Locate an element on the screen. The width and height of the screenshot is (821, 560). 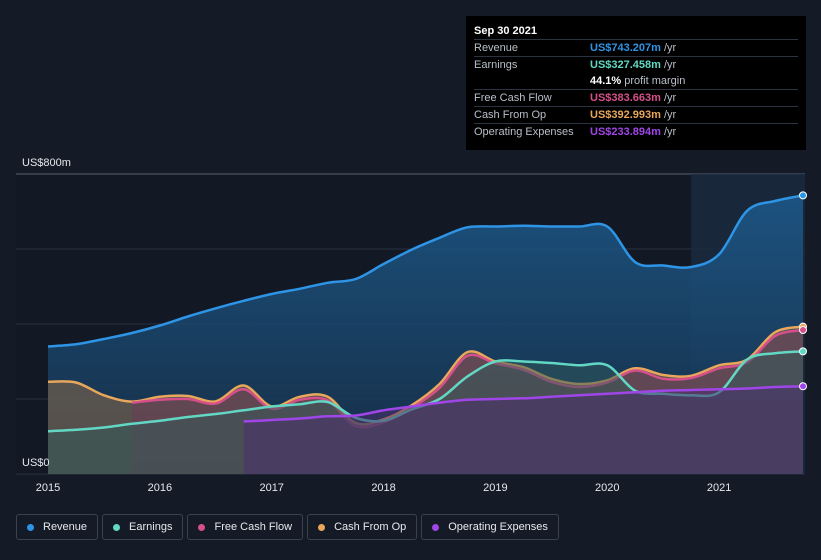
legend-item-operating-expenses: Operating Expenses is located at coordinates (490, 527).